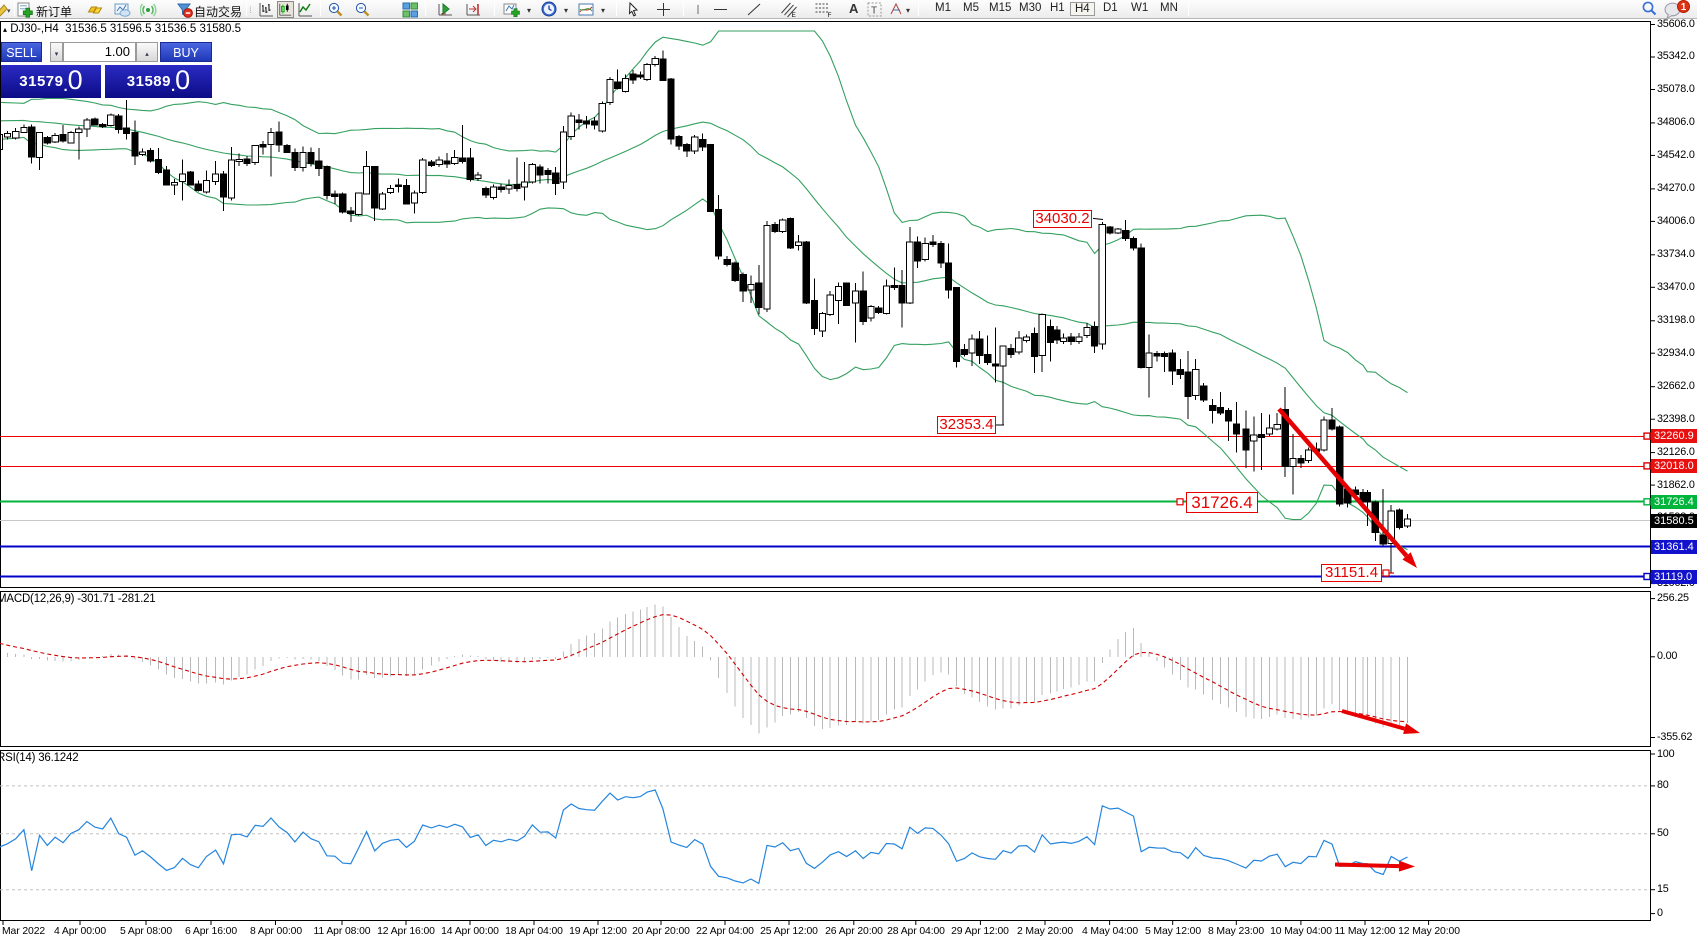  Describe the element at coordinates (830, 15) in the screenshot. I see `svg-text: F` at that location.